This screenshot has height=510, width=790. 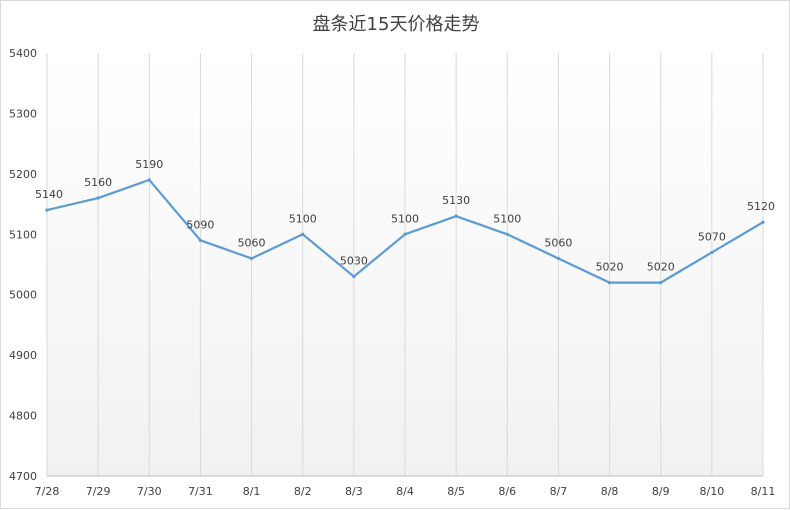 I want to click on y-tick-label: 4900, so click(x=23, y=355).